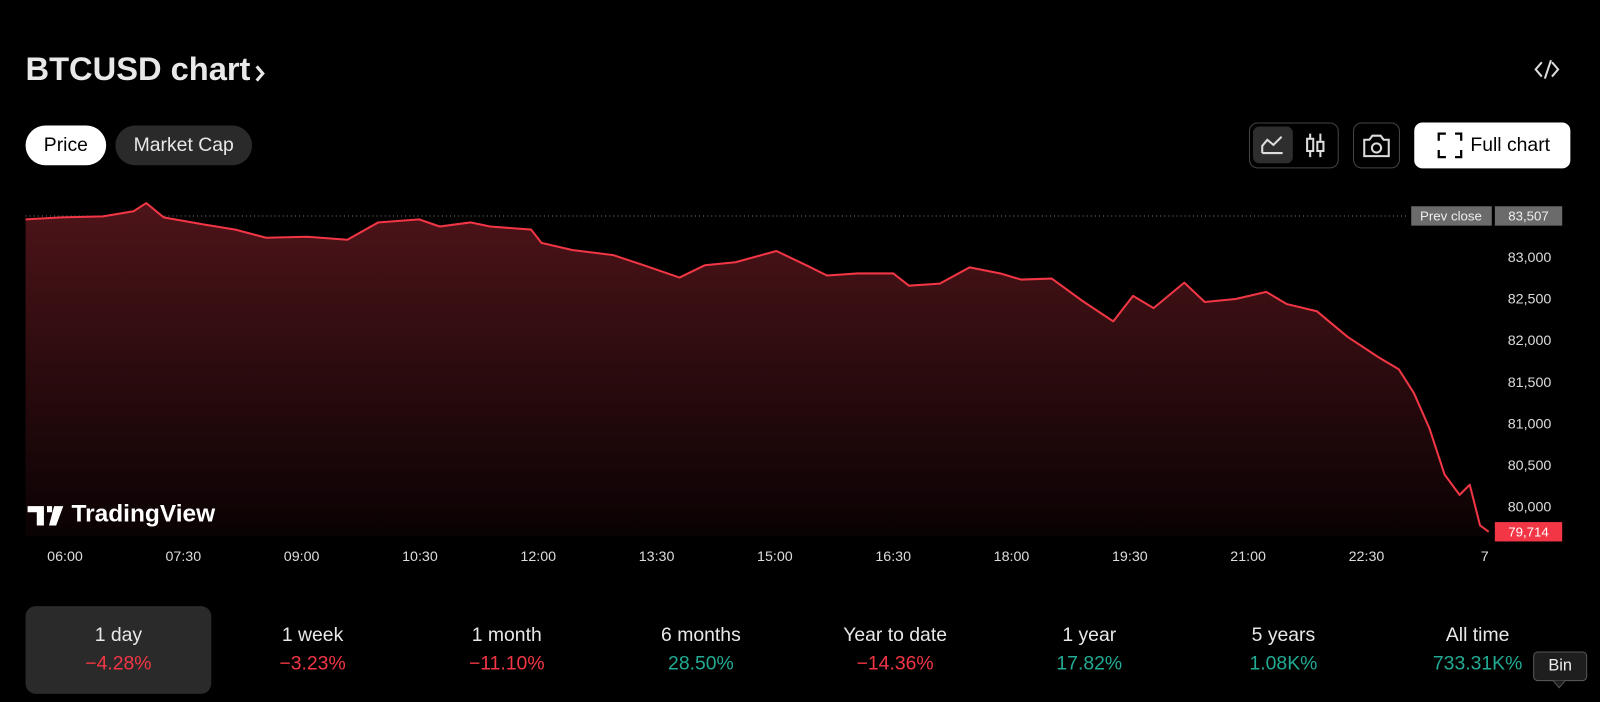 The width and height of the screenshot is (1600, 702). What do you see at coordinates (701, 649) in the screenshot?
I see `period-item: 6 months 28.50%` at bounding box center [701, 649].